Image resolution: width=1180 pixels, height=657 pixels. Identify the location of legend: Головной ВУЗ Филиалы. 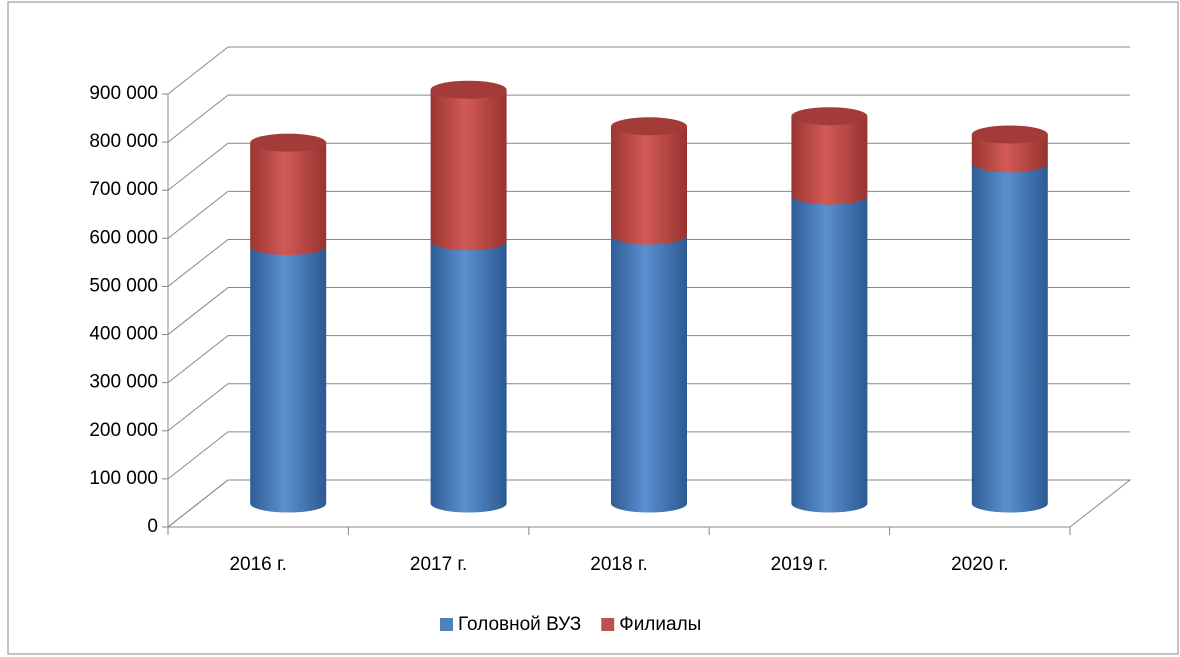
(570, 624).